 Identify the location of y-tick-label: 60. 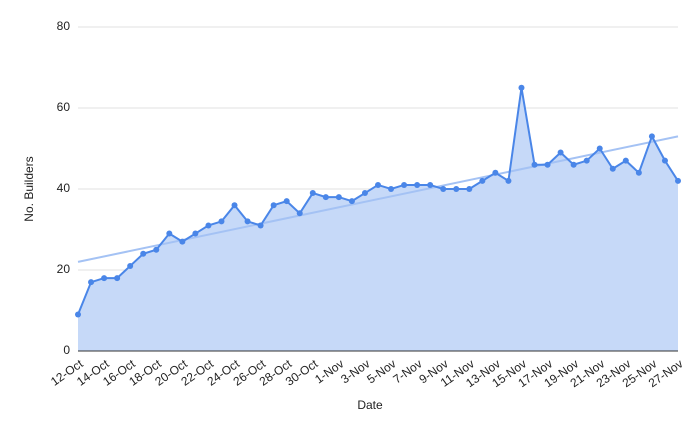
(64, 107).